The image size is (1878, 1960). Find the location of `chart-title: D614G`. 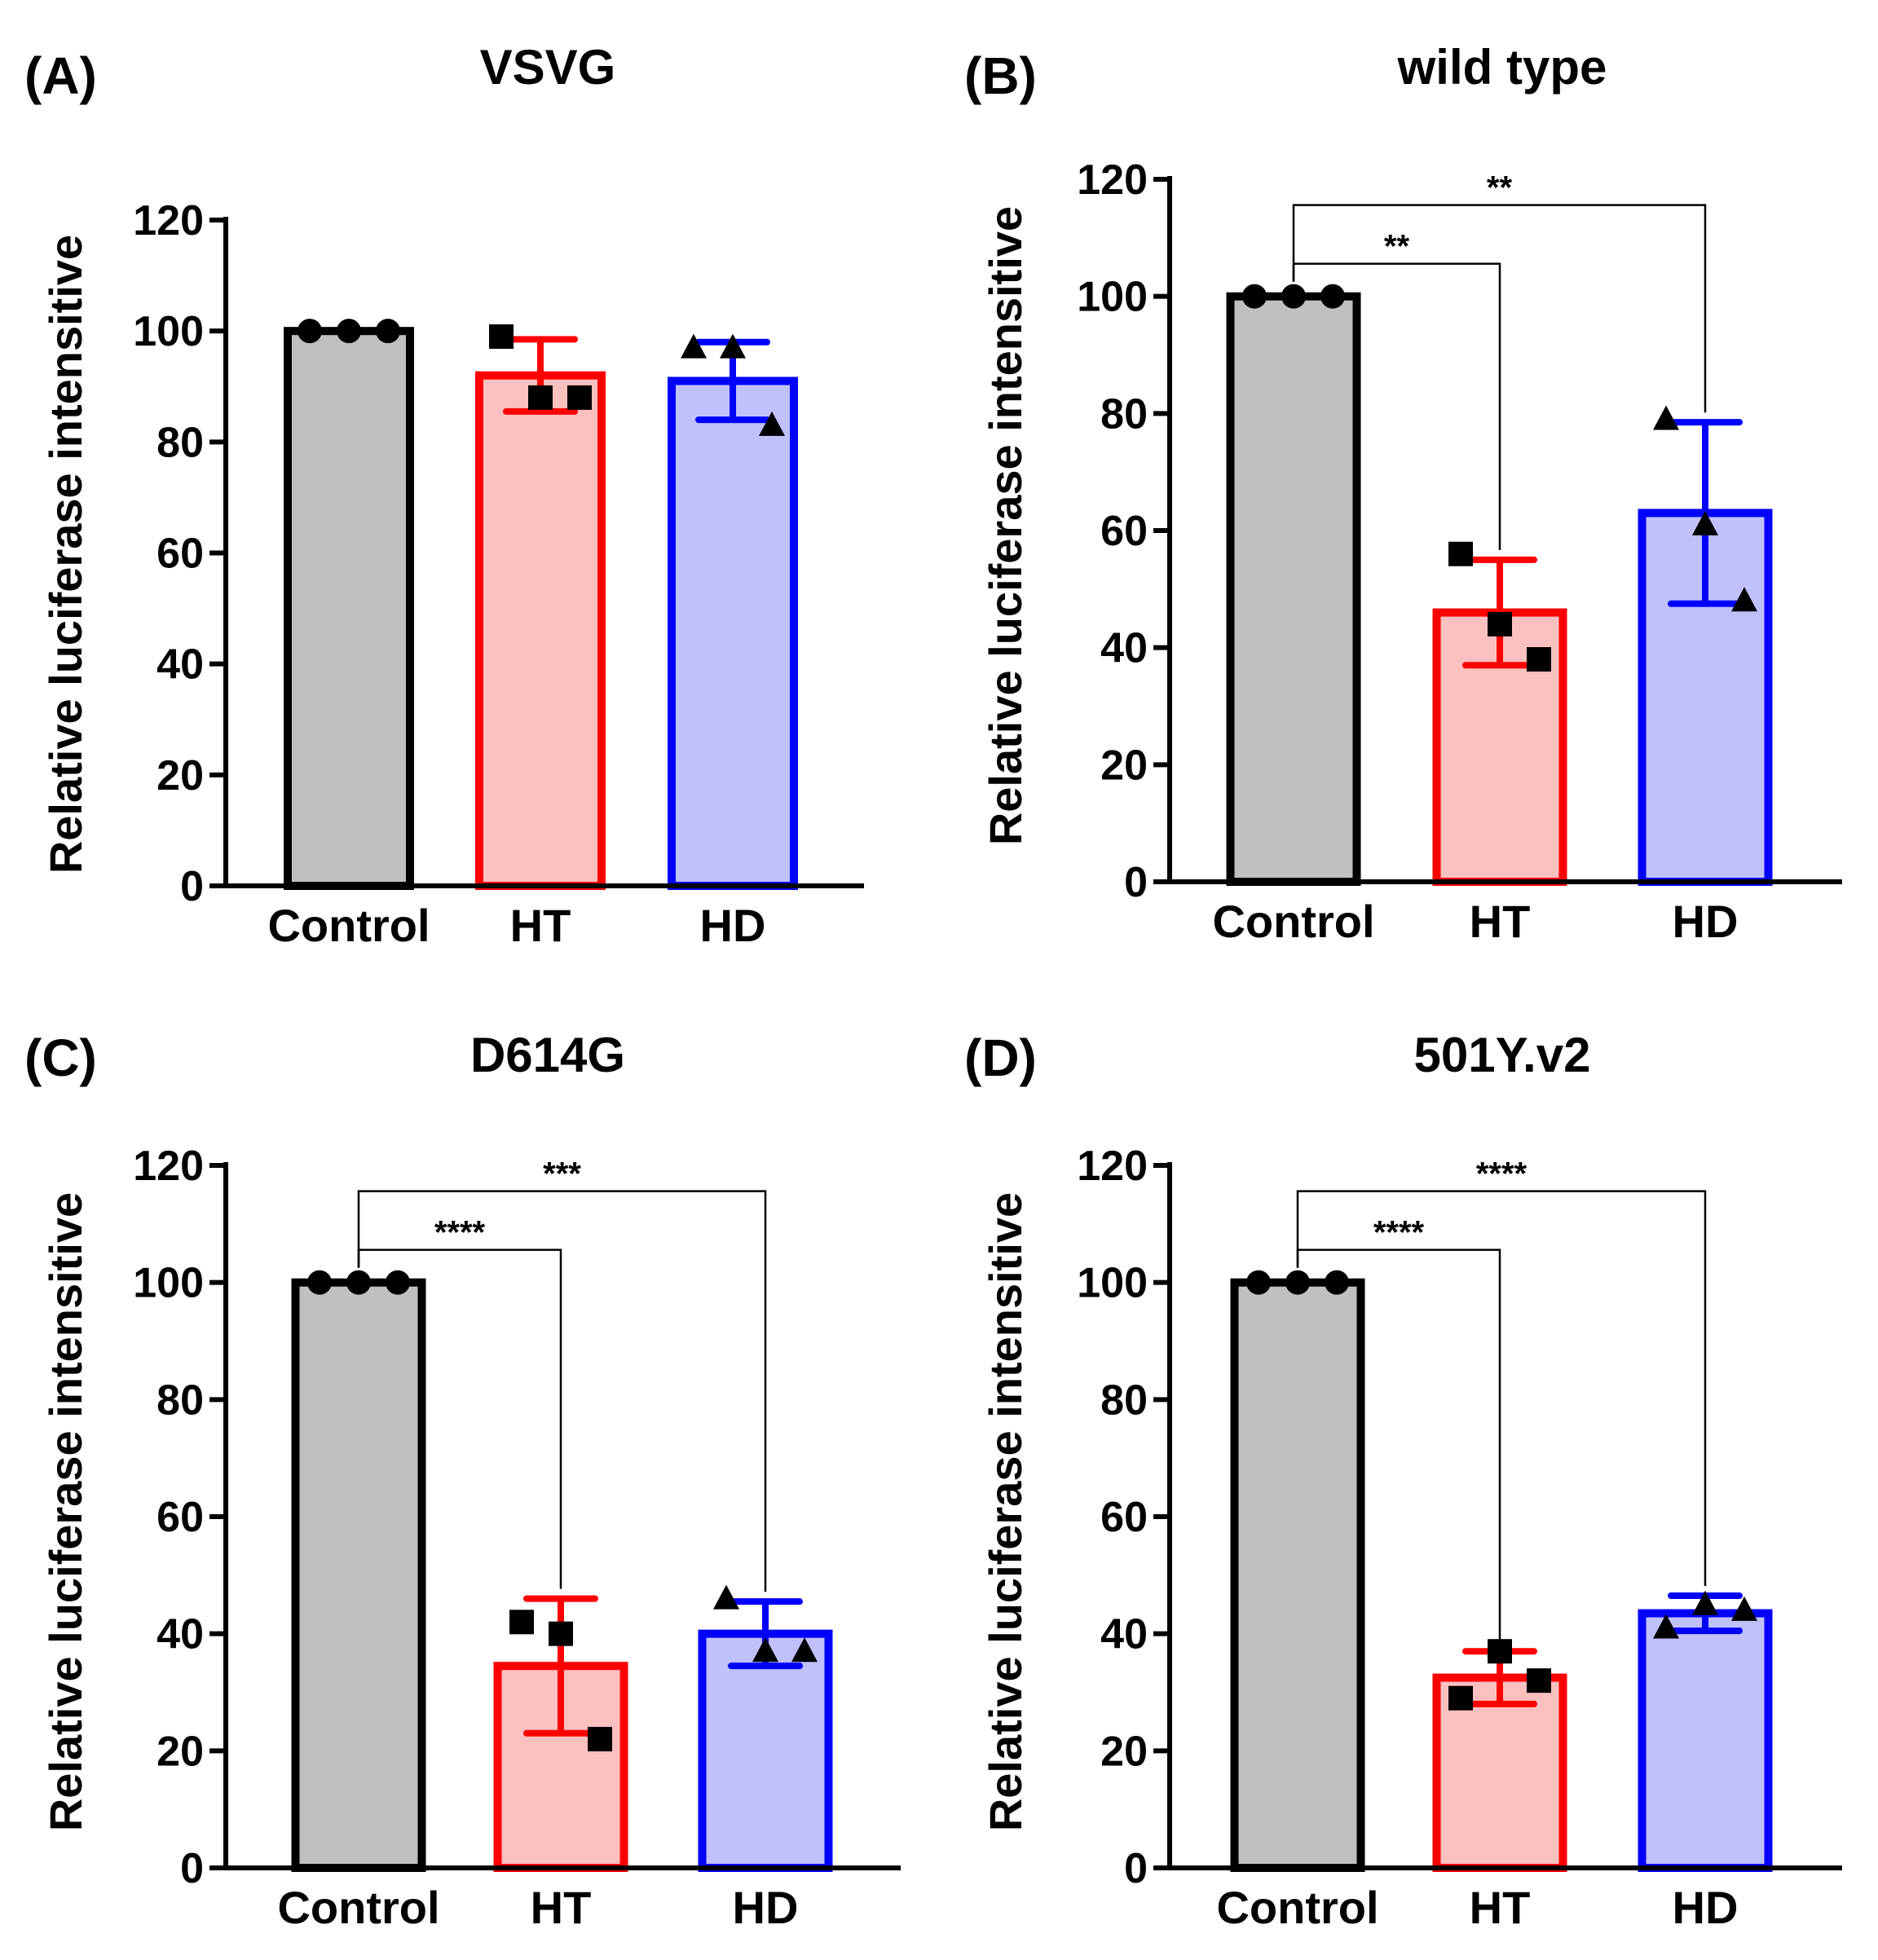

chart-title: D614G is located at coordinates (547, 1055).